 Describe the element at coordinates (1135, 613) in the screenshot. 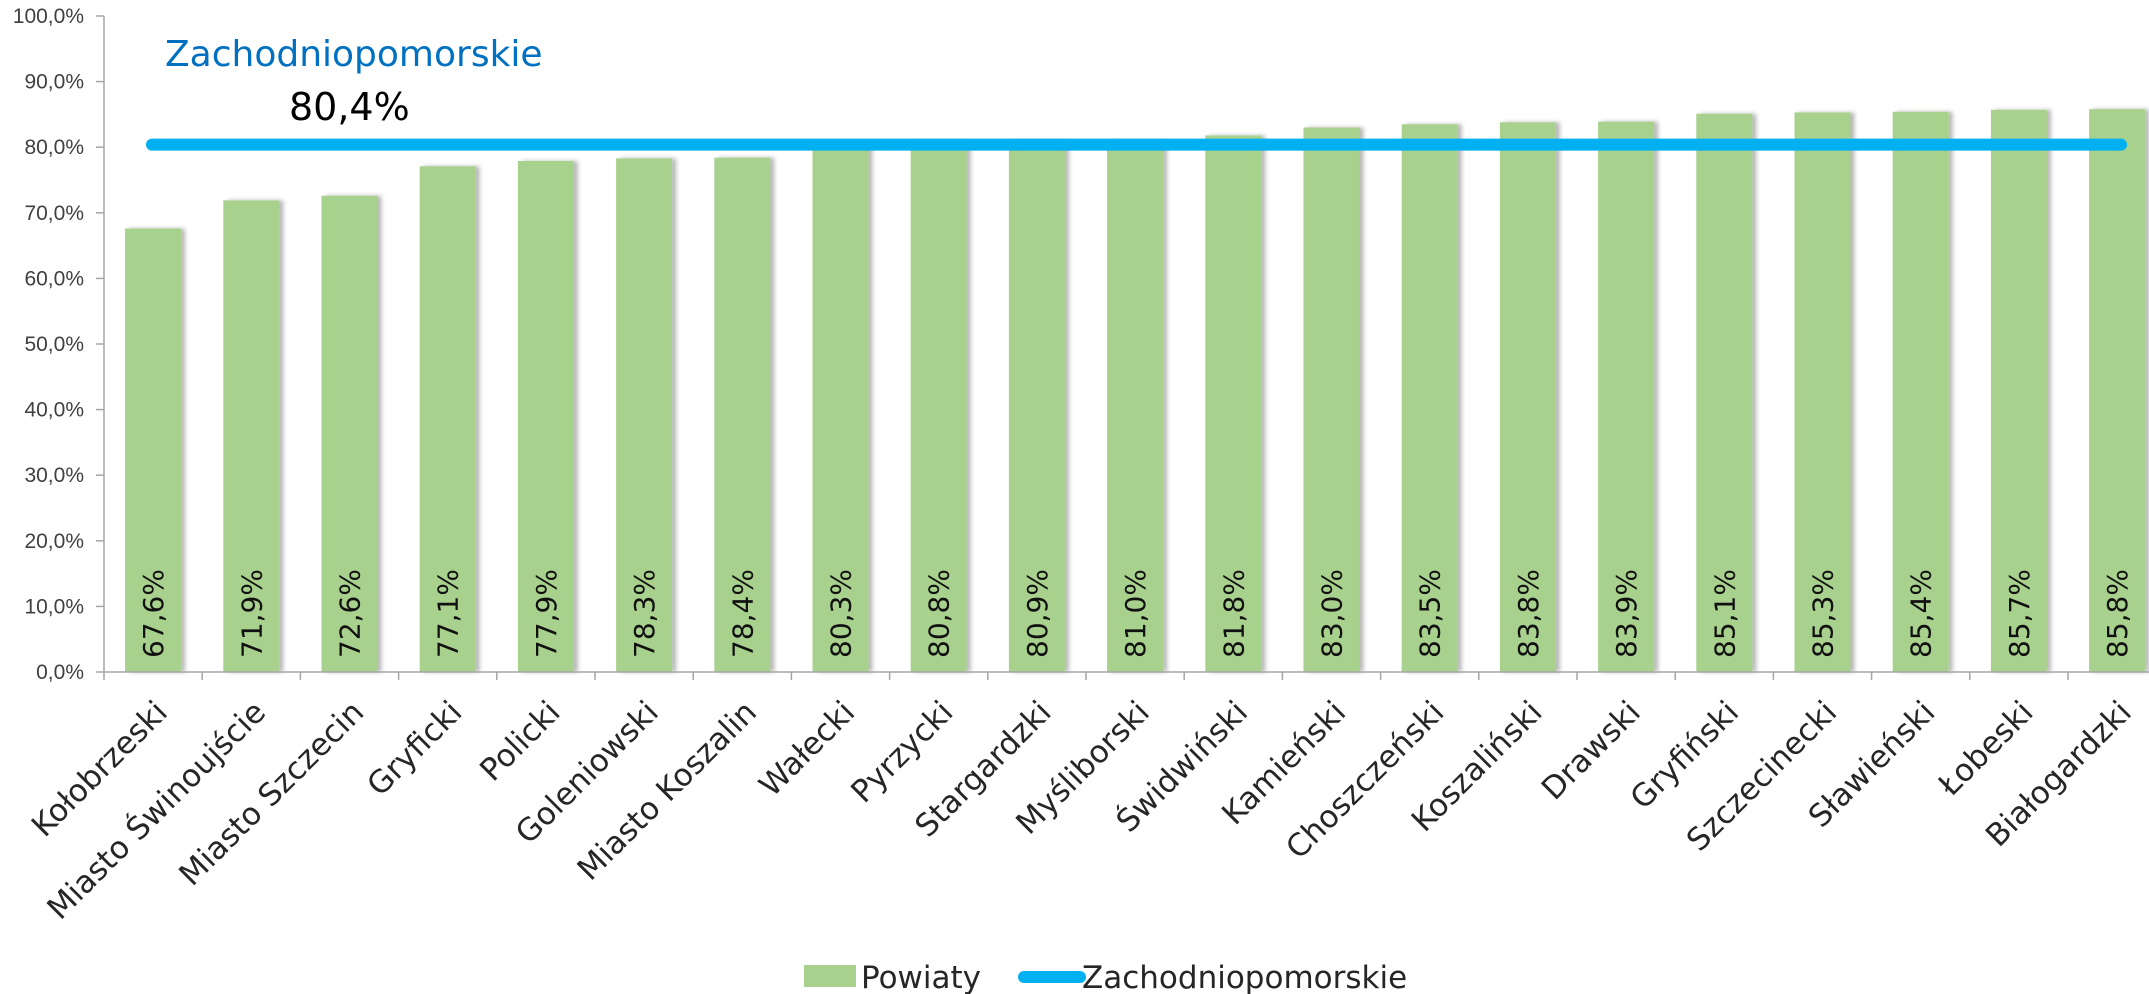

I see `bar-value-label: 81,0%` at that location.